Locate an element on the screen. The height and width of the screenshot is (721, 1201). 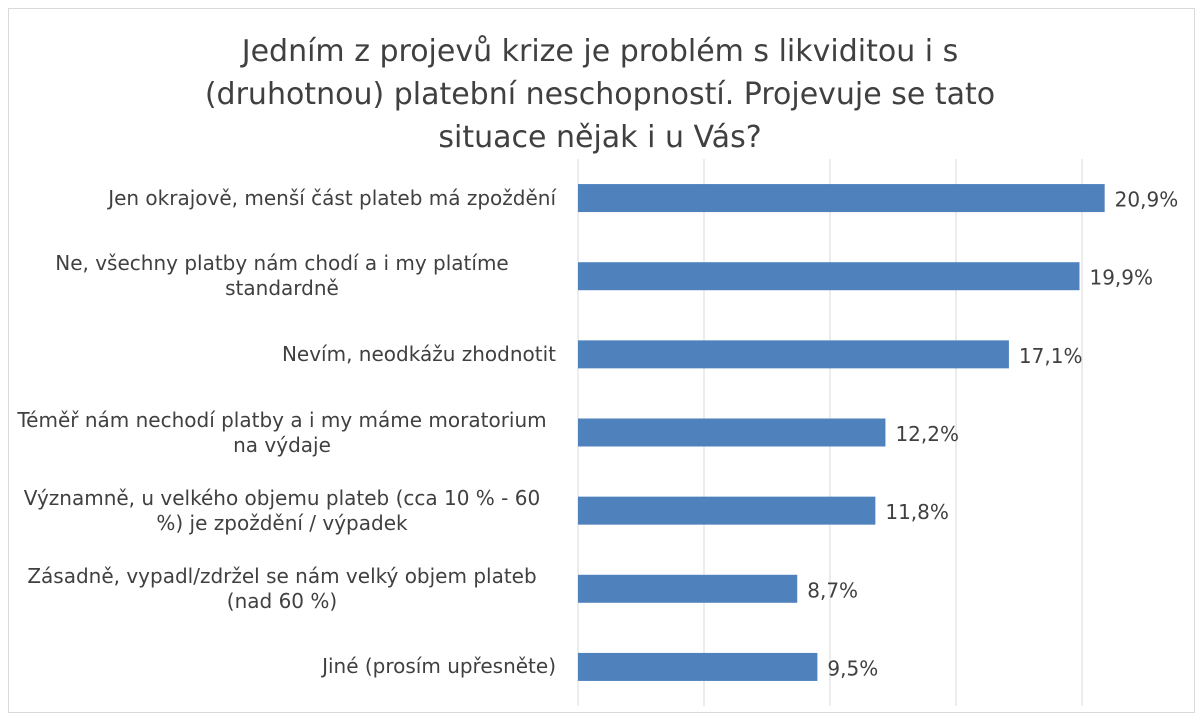
category-label: Nevím, neodkážu zhodnotit is located at coordinates (418, 353).